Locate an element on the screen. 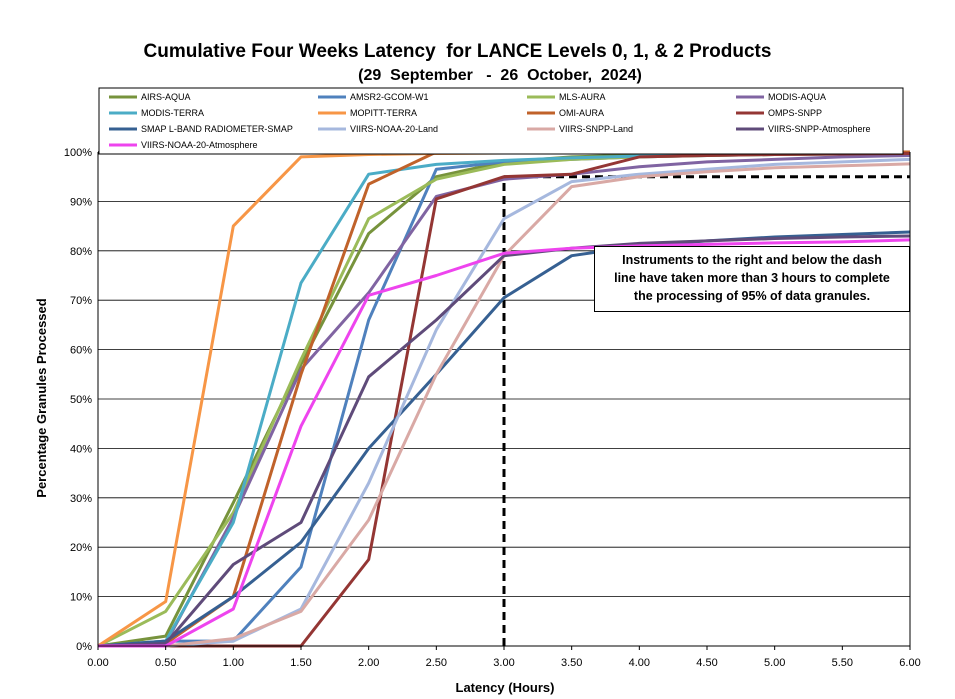 This screenshot has height=699, width=955. x-tick-label: 3.00 is located at coordinates (503, 663).